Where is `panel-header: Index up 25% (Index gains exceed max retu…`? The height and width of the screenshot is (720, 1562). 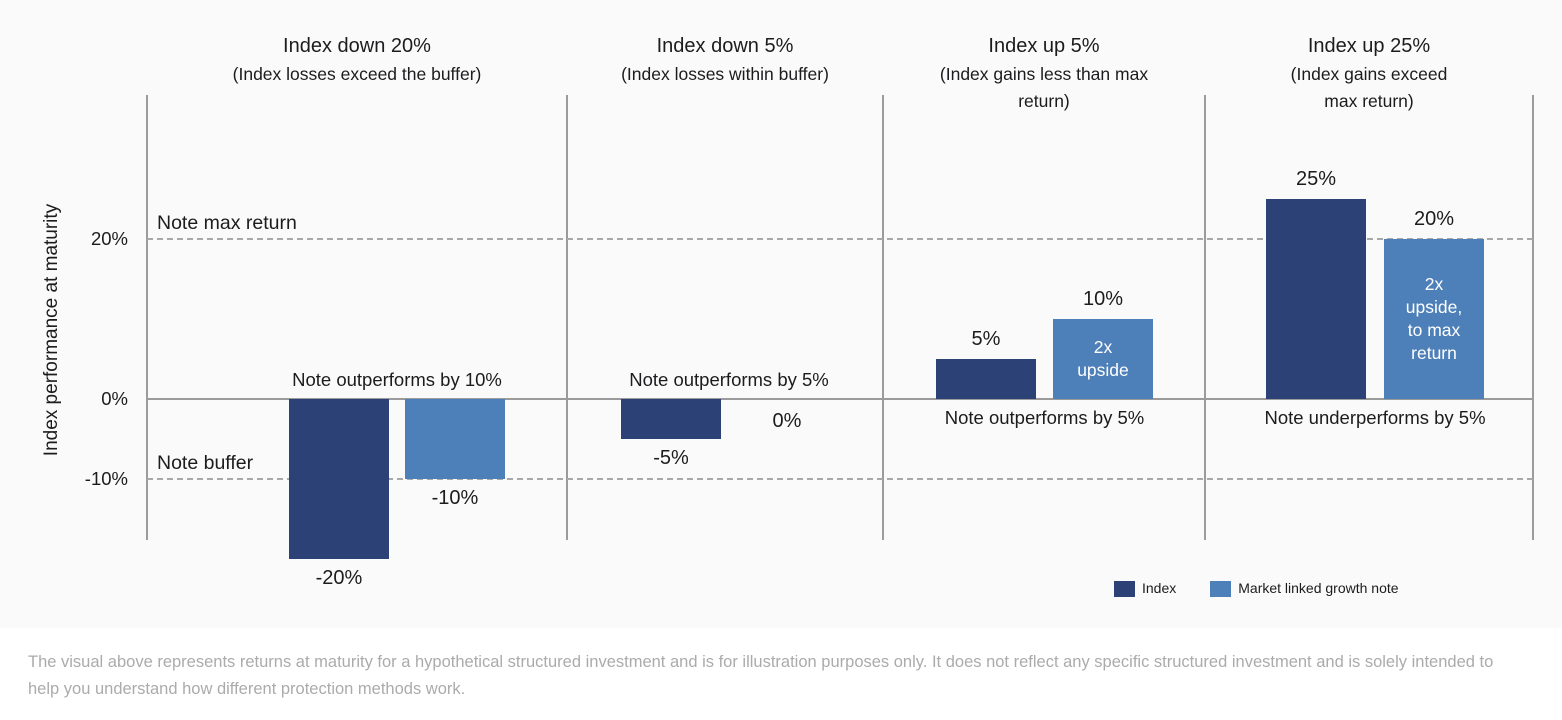 panel-header: Index up 25% (Index gains exceed max retu… is located at coordinates (1369, 74).